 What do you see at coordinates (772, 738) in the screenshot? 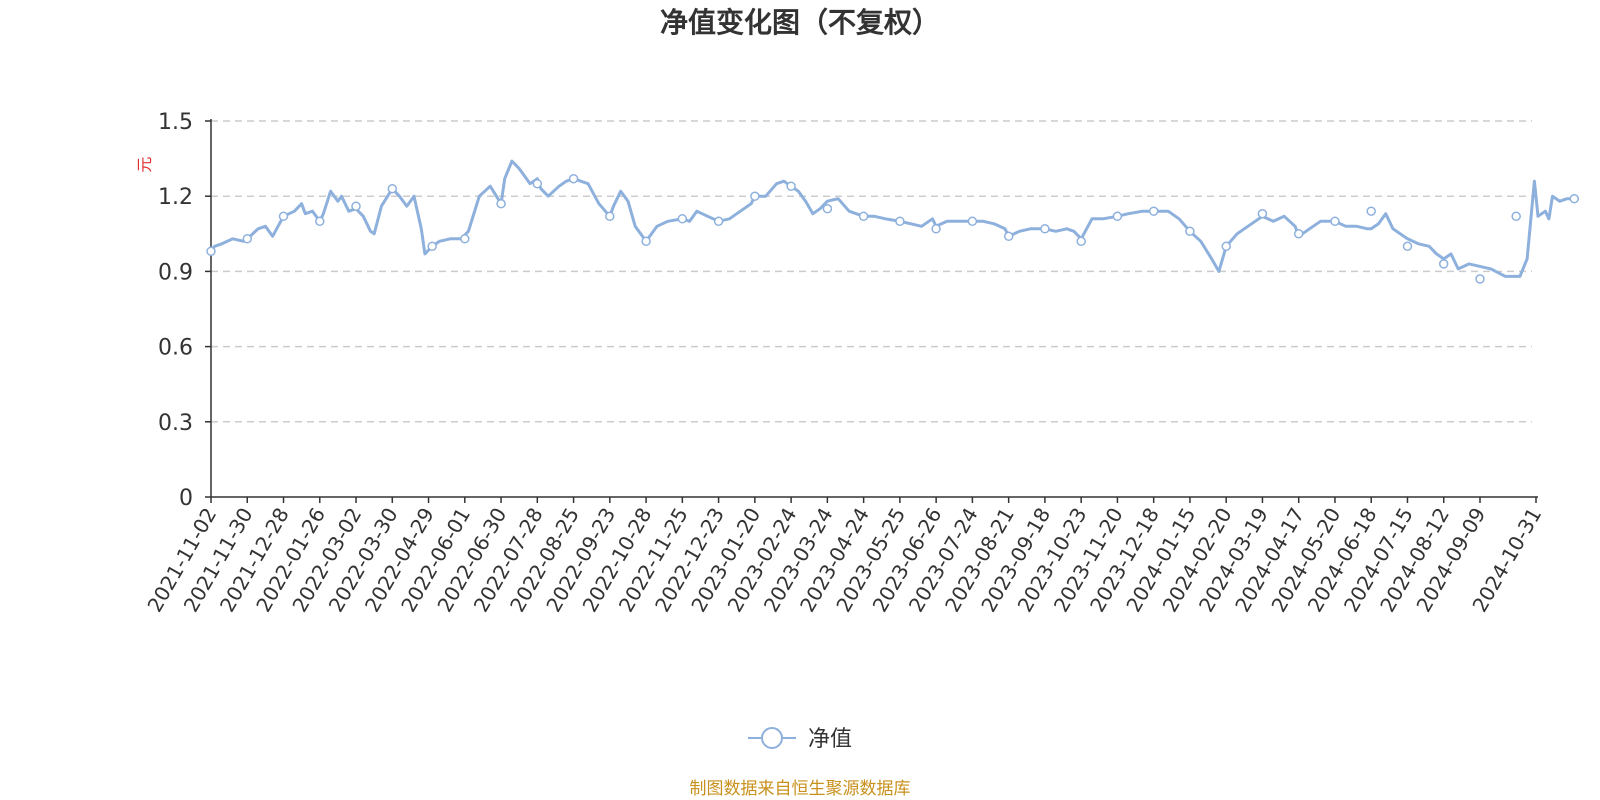
I see `legend-circle-icon` at bounding box center [772, 738].